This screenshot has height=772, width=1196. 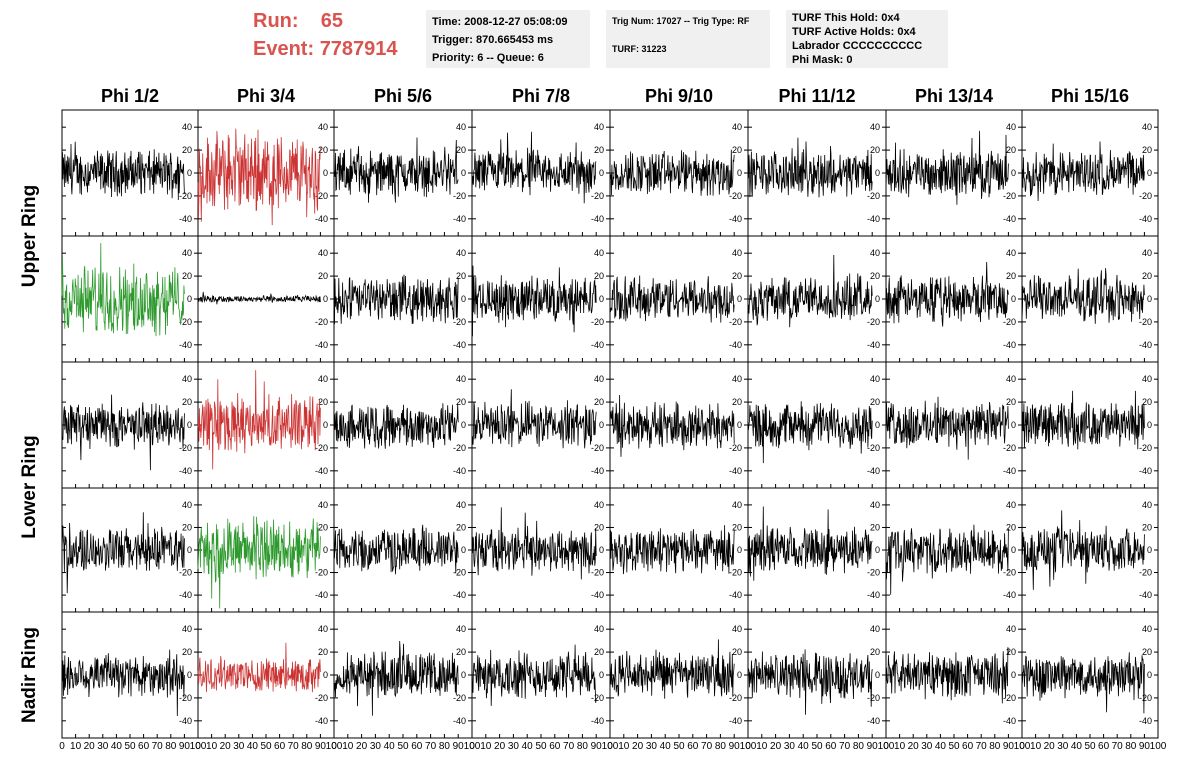 I want to click on x-tick-label: 90, so click(x=597, y=746).